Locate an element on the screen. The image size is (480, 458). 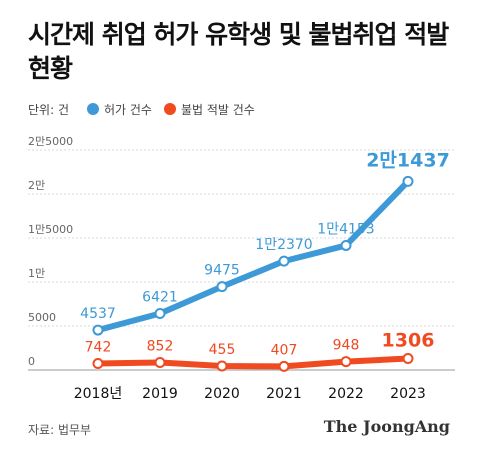
permits-data-label: 1만4153 is located at coordinates (345, 229).